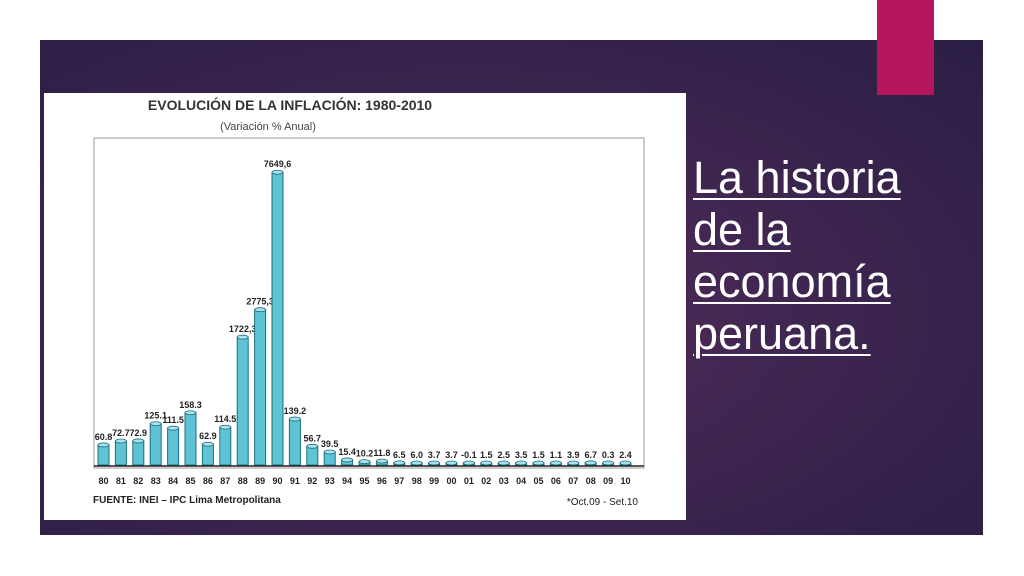 The image size is (1024, 576). Describe the element at coordinates (156, 481) in the screenshot. I see `x-tick-83: 83` at that location.